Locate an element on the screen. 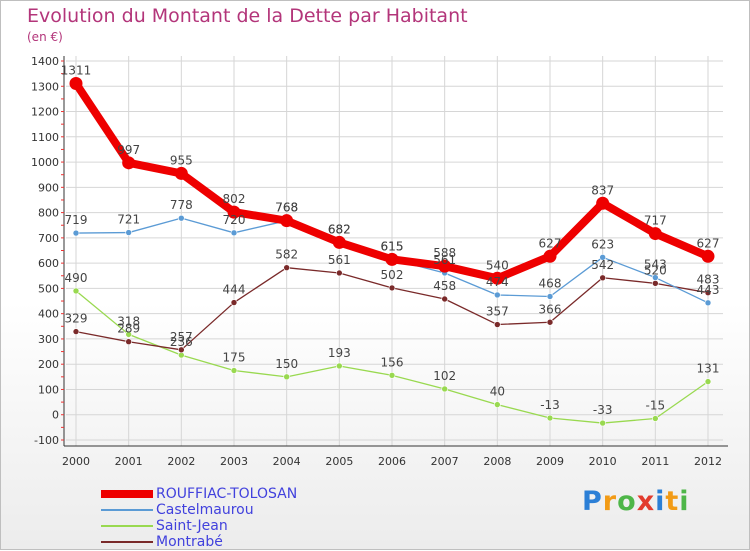 The height and width of the screenshot is (551, 750). legend-label-castelmaurou: Castelmaurou is located at coordinates (205, 510).